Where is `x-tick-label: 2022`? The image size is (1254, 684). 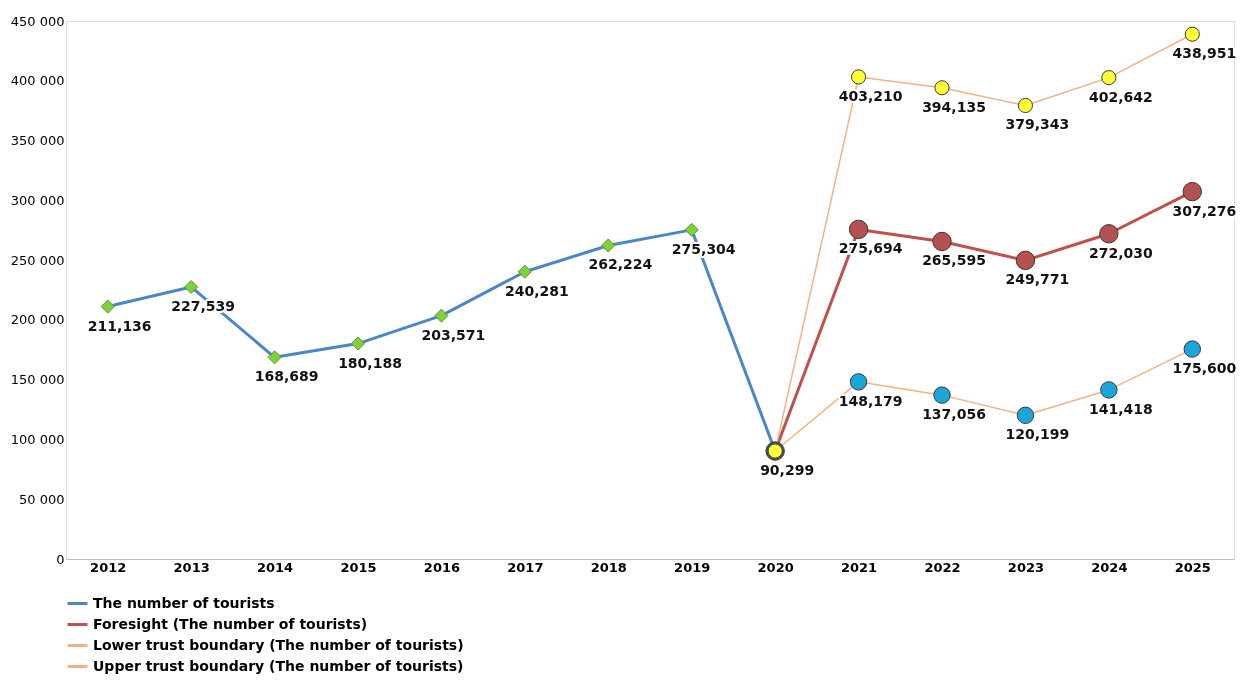 x-tick-label: 2022 is located at coordinates (942, 567).